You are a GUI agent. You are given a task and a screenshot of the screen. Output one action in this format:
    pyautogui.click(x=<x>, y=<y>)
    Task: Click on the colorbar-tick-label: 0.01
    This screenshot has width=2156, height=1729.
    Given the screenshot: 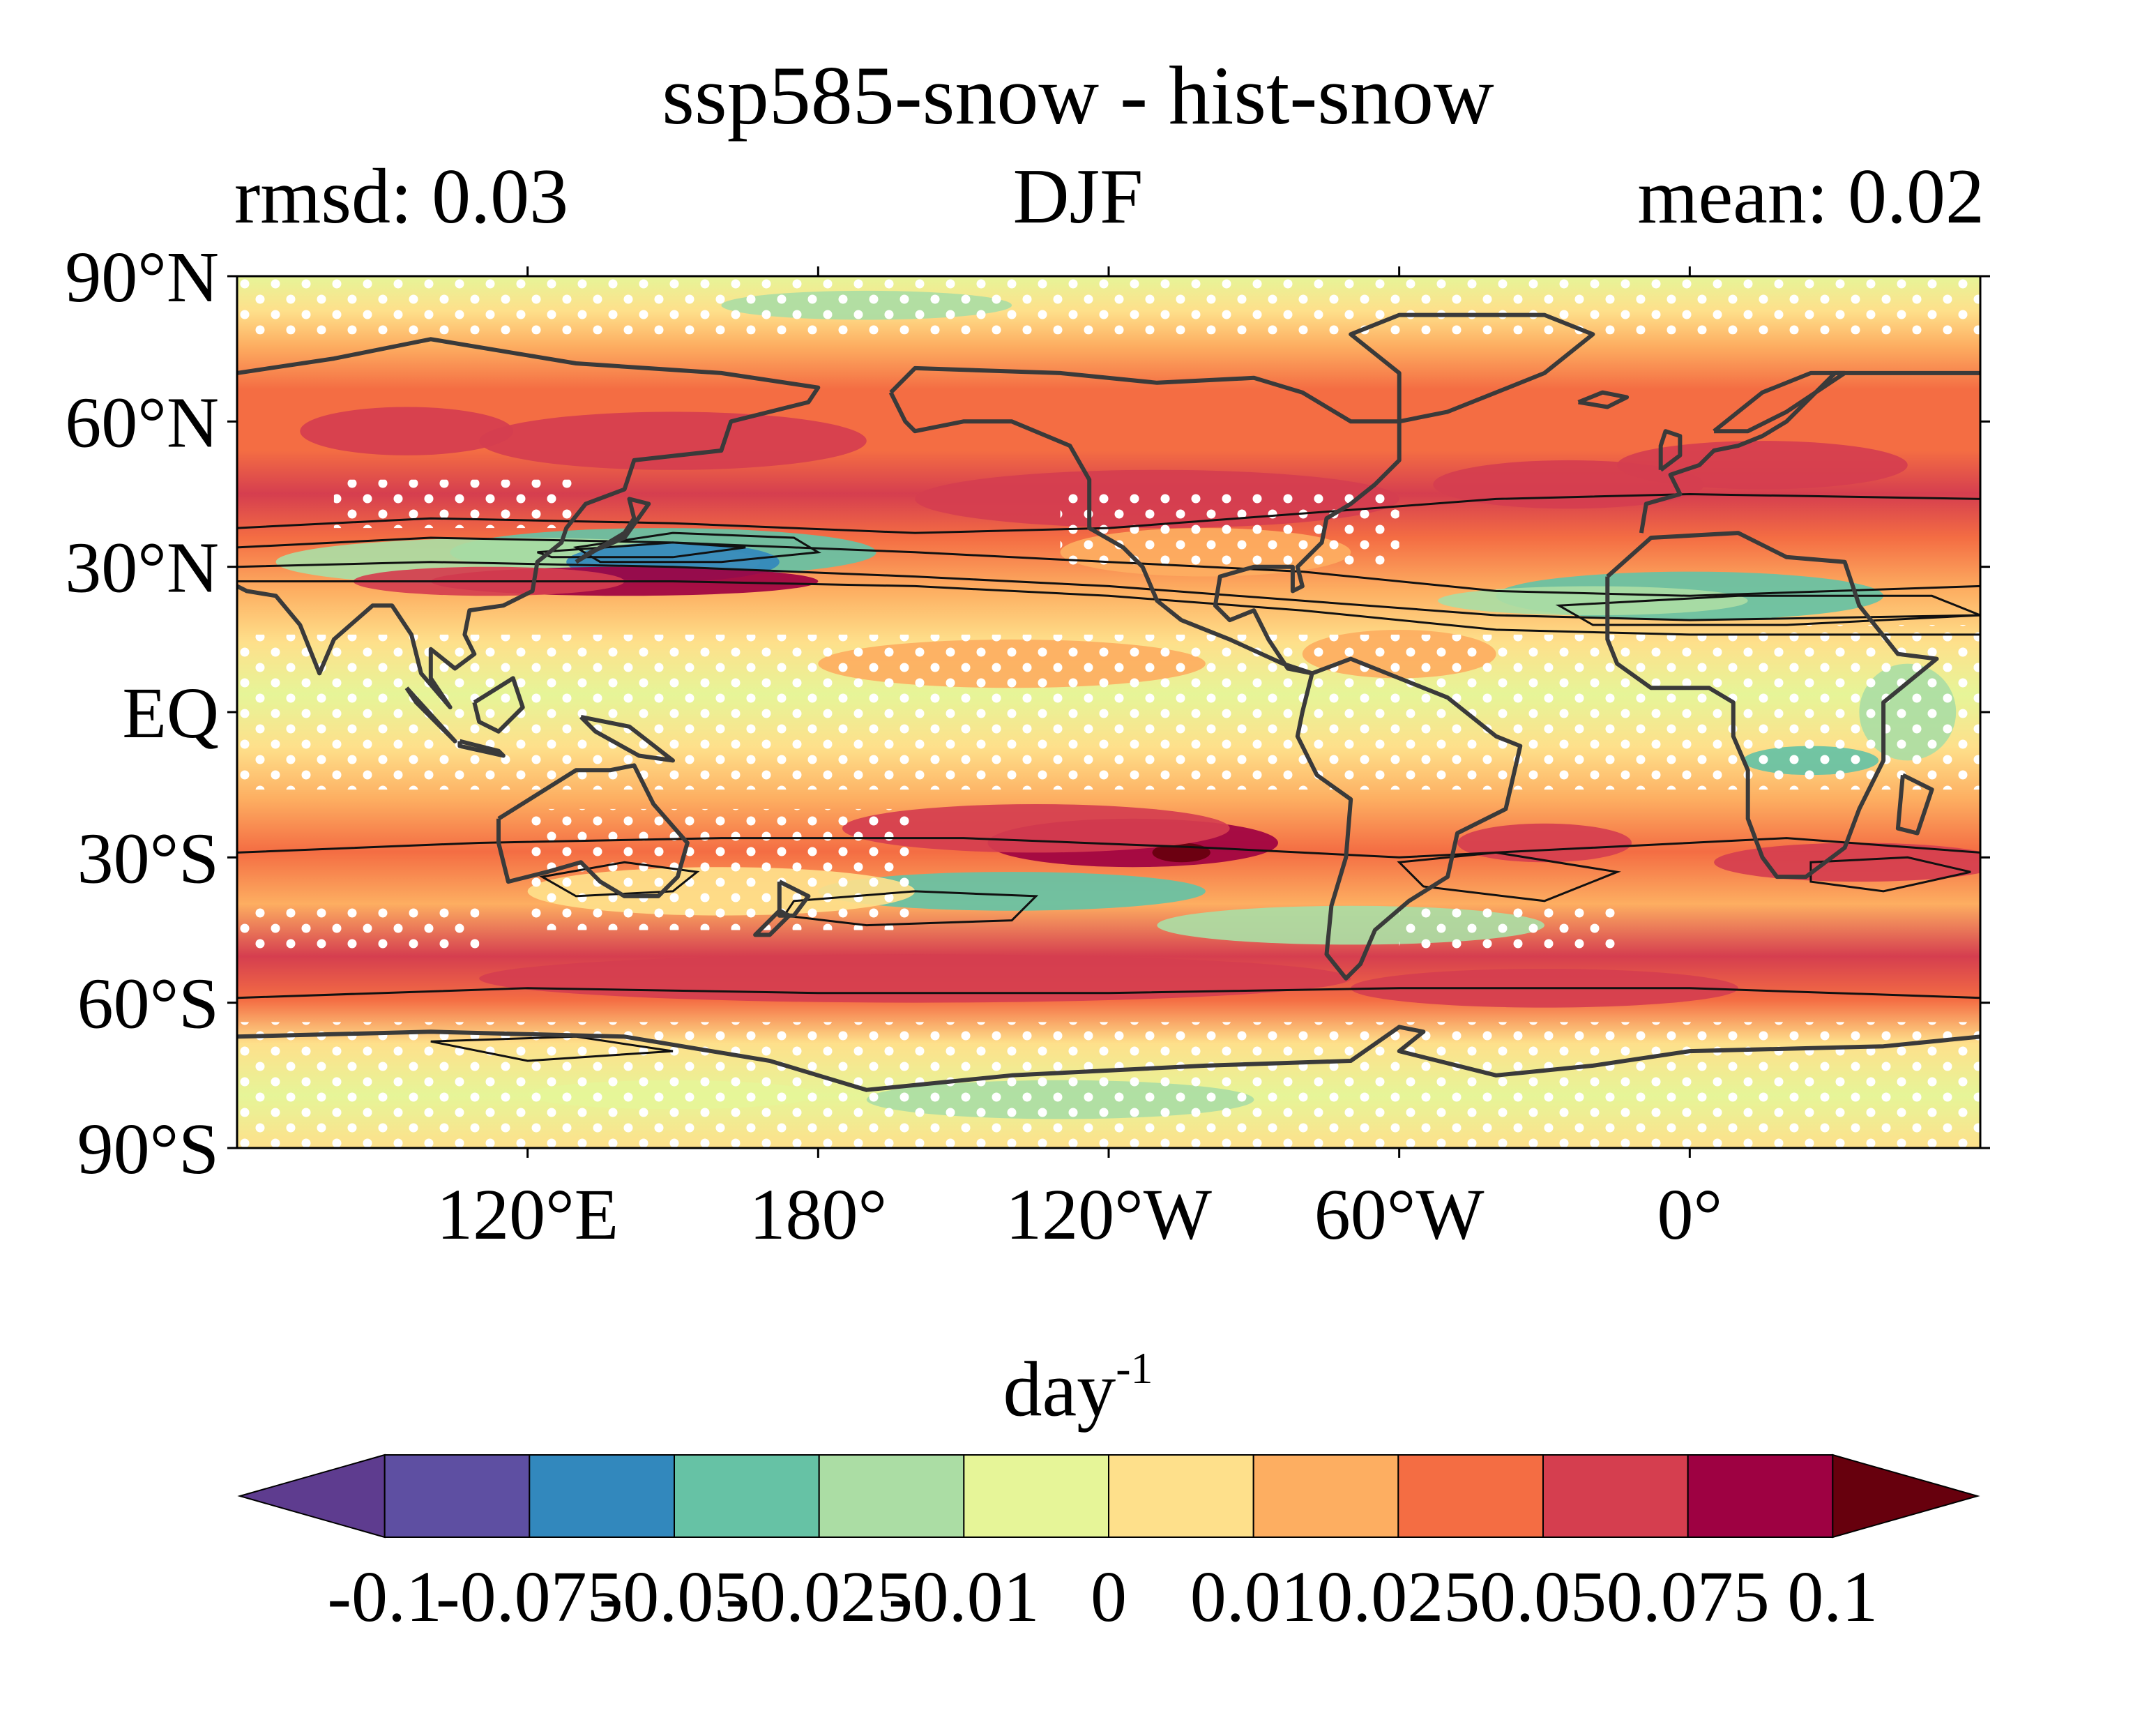 What is the action you would take?
    pyautogui.click(x=1253, y=1597)
    